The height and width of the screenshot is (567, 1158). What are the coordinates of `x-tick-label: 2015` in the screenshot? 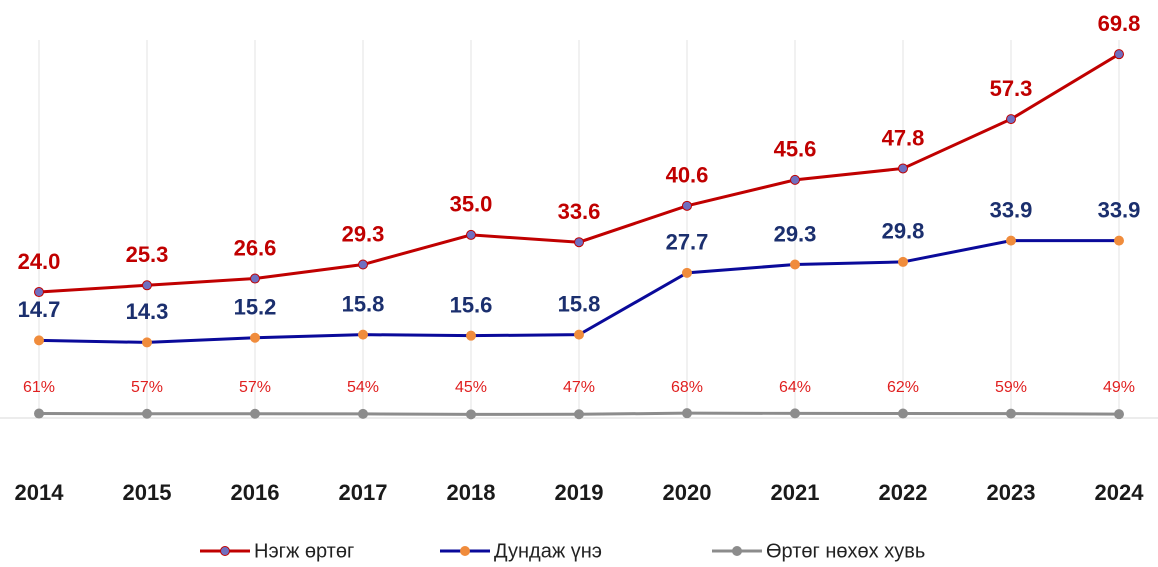 It's located at (147, 492).